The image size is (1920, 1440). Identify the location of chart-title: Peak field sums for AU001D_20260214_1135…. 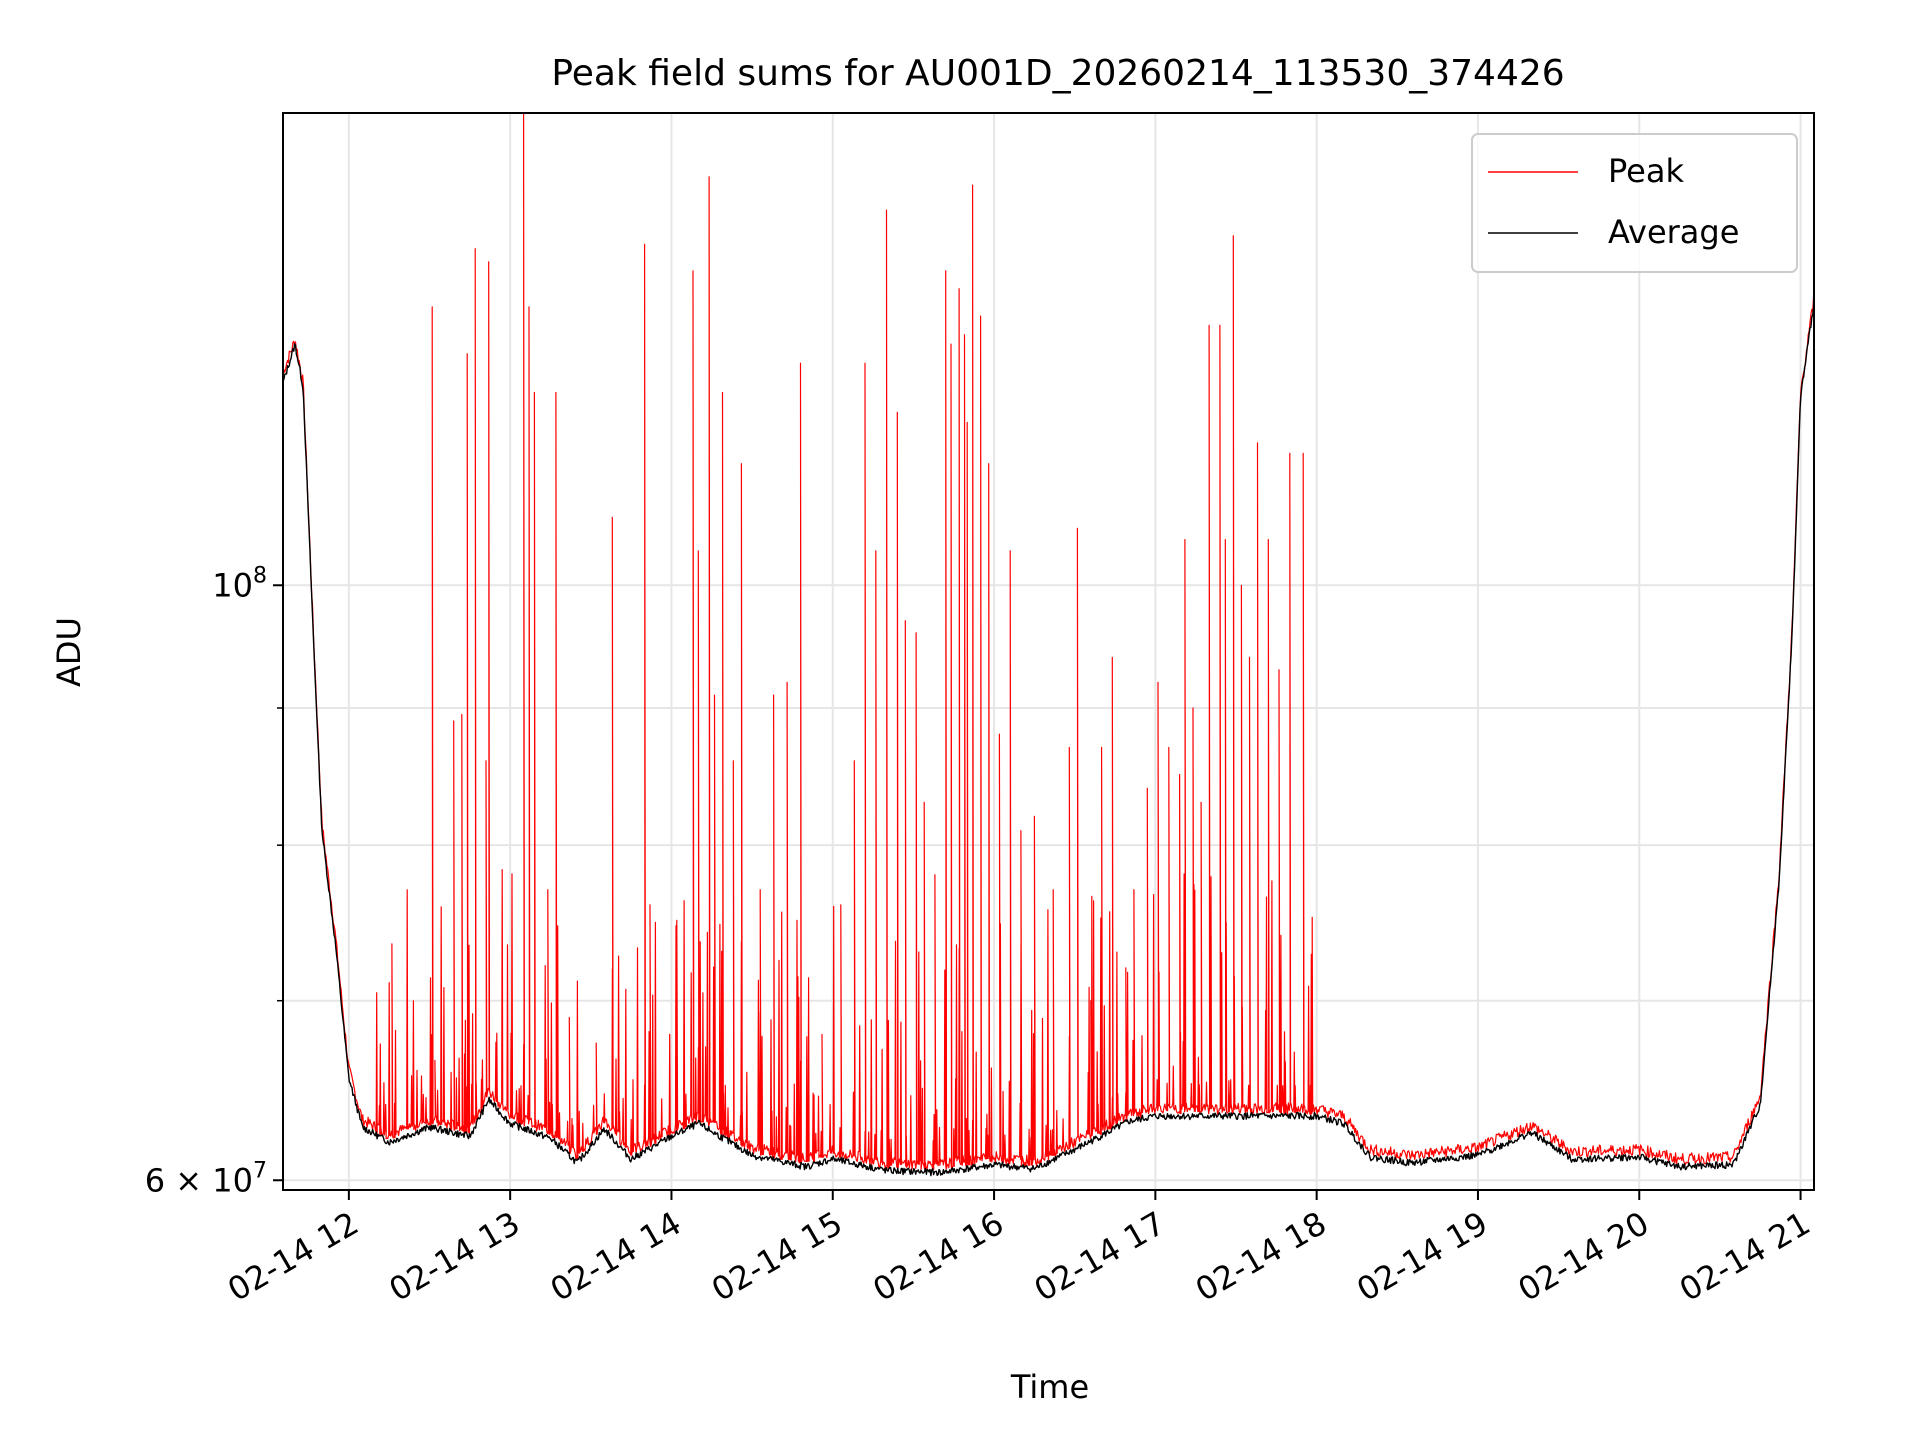
(1057, 73).